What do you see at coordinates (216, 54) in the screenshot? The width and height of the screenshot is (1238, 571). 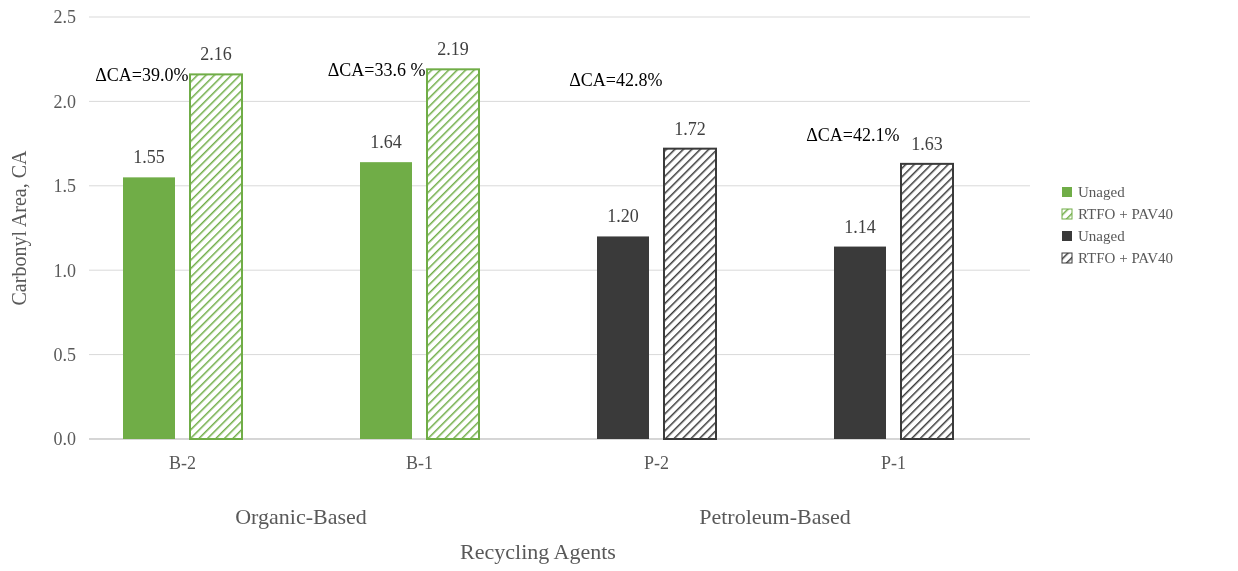 I see `data-label: 2.16` at bounding box center [216, 54].